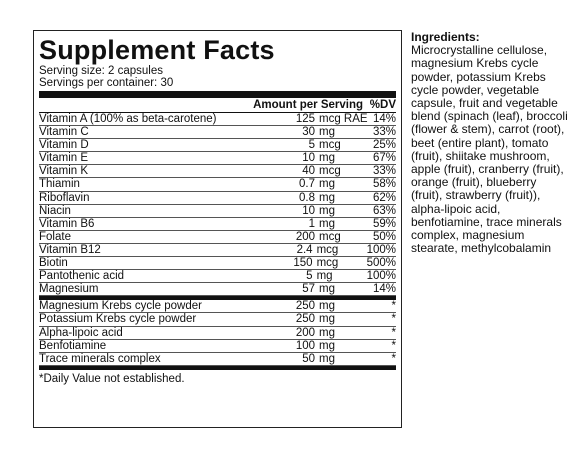  Describe the element at coordinates (384, 184) in the screenshot. I see `daily-value: 58%` at that location.